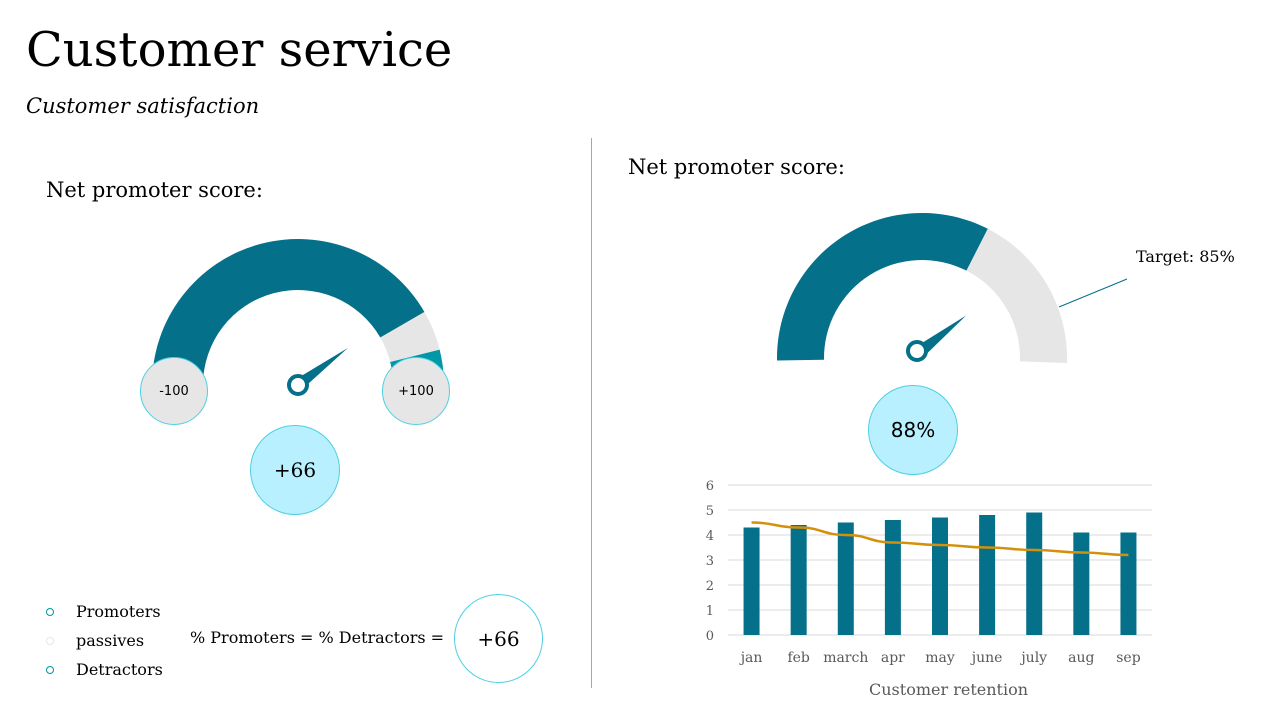 This screenshot has height=720, width=1280. I want to click on legend-item-promoters: Promoters, so click(104, 611).